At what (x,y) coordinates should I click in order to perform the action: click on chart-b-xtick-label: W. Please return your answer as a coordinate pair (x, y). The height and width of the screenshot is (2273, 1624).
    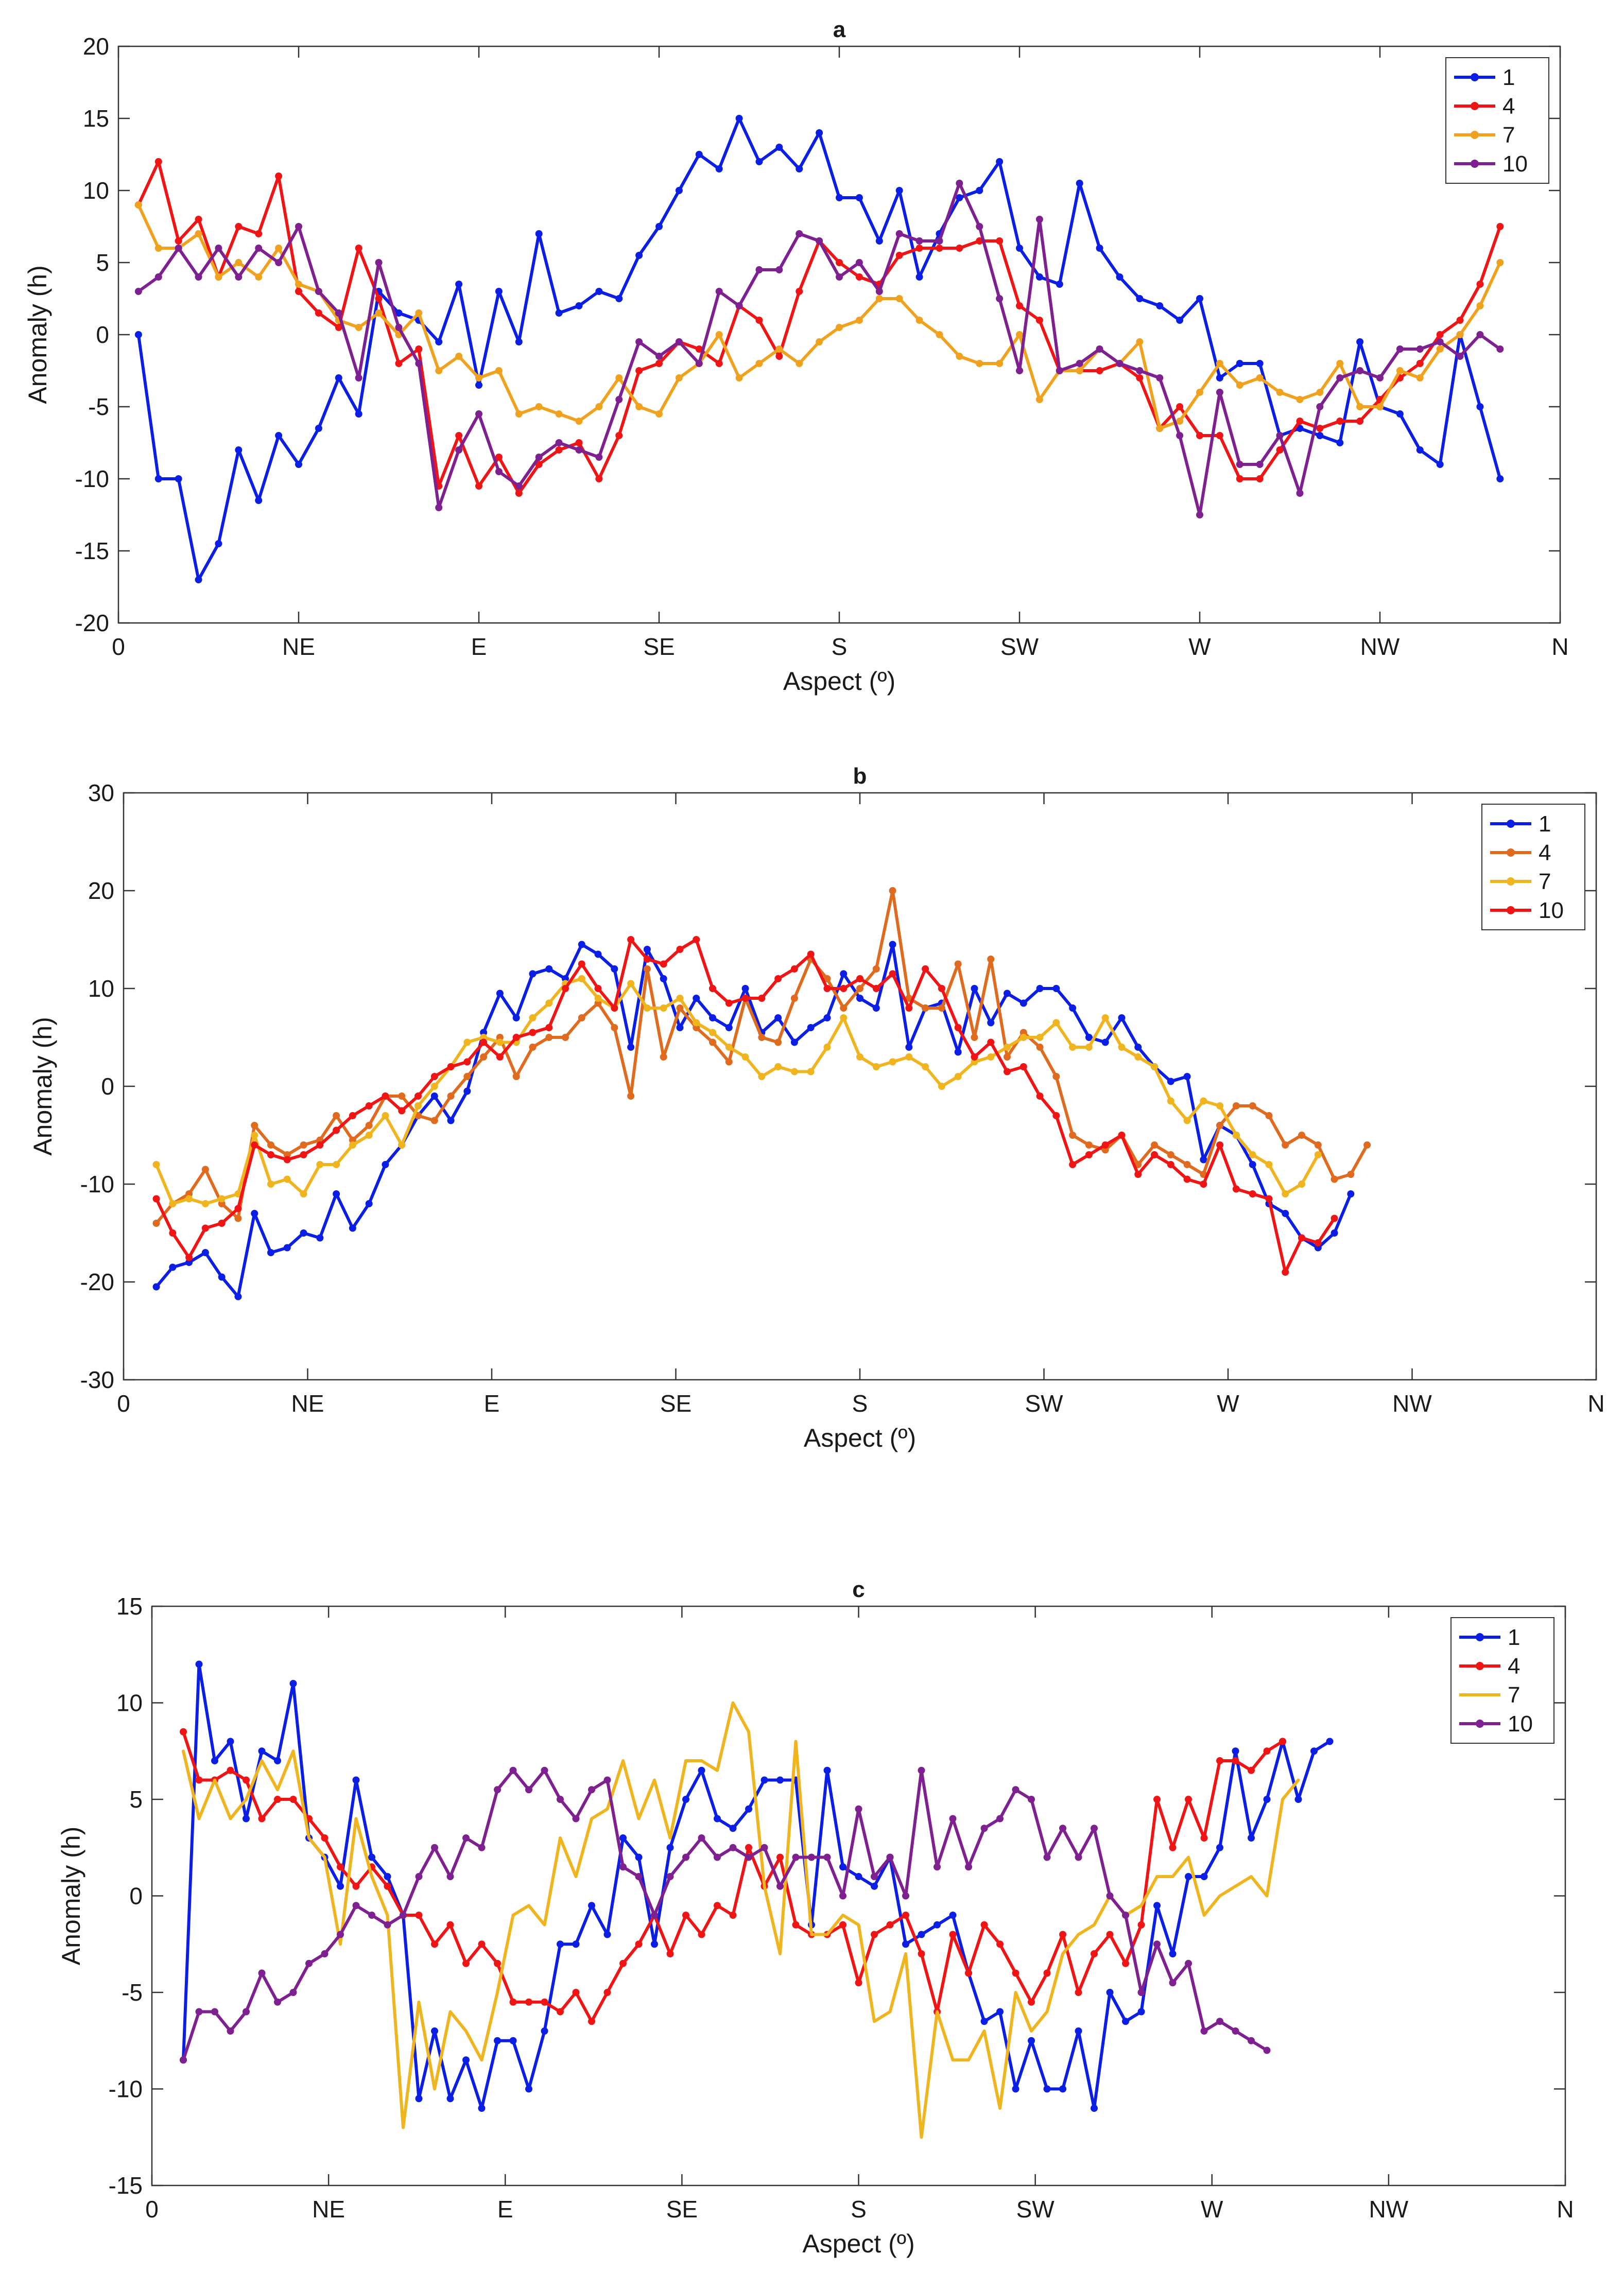
    Looking at the image, I should click on (1228, 1403).